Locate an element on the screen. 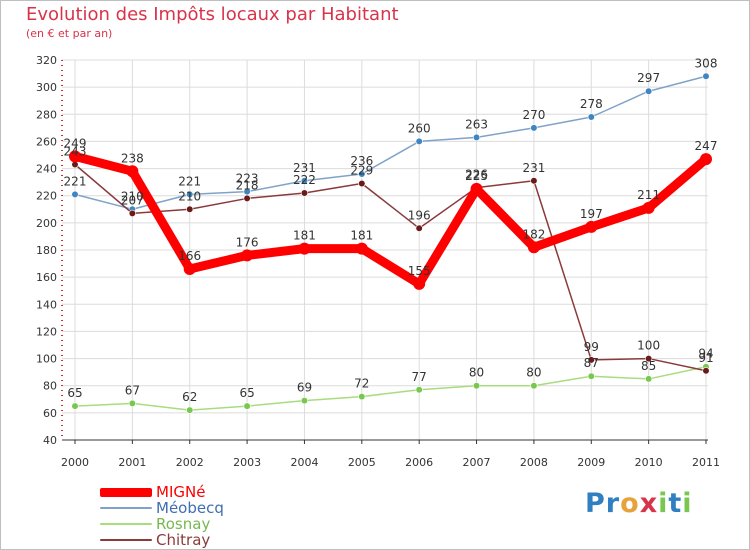  series-line-rosnay is located at coordinates (390, 388).